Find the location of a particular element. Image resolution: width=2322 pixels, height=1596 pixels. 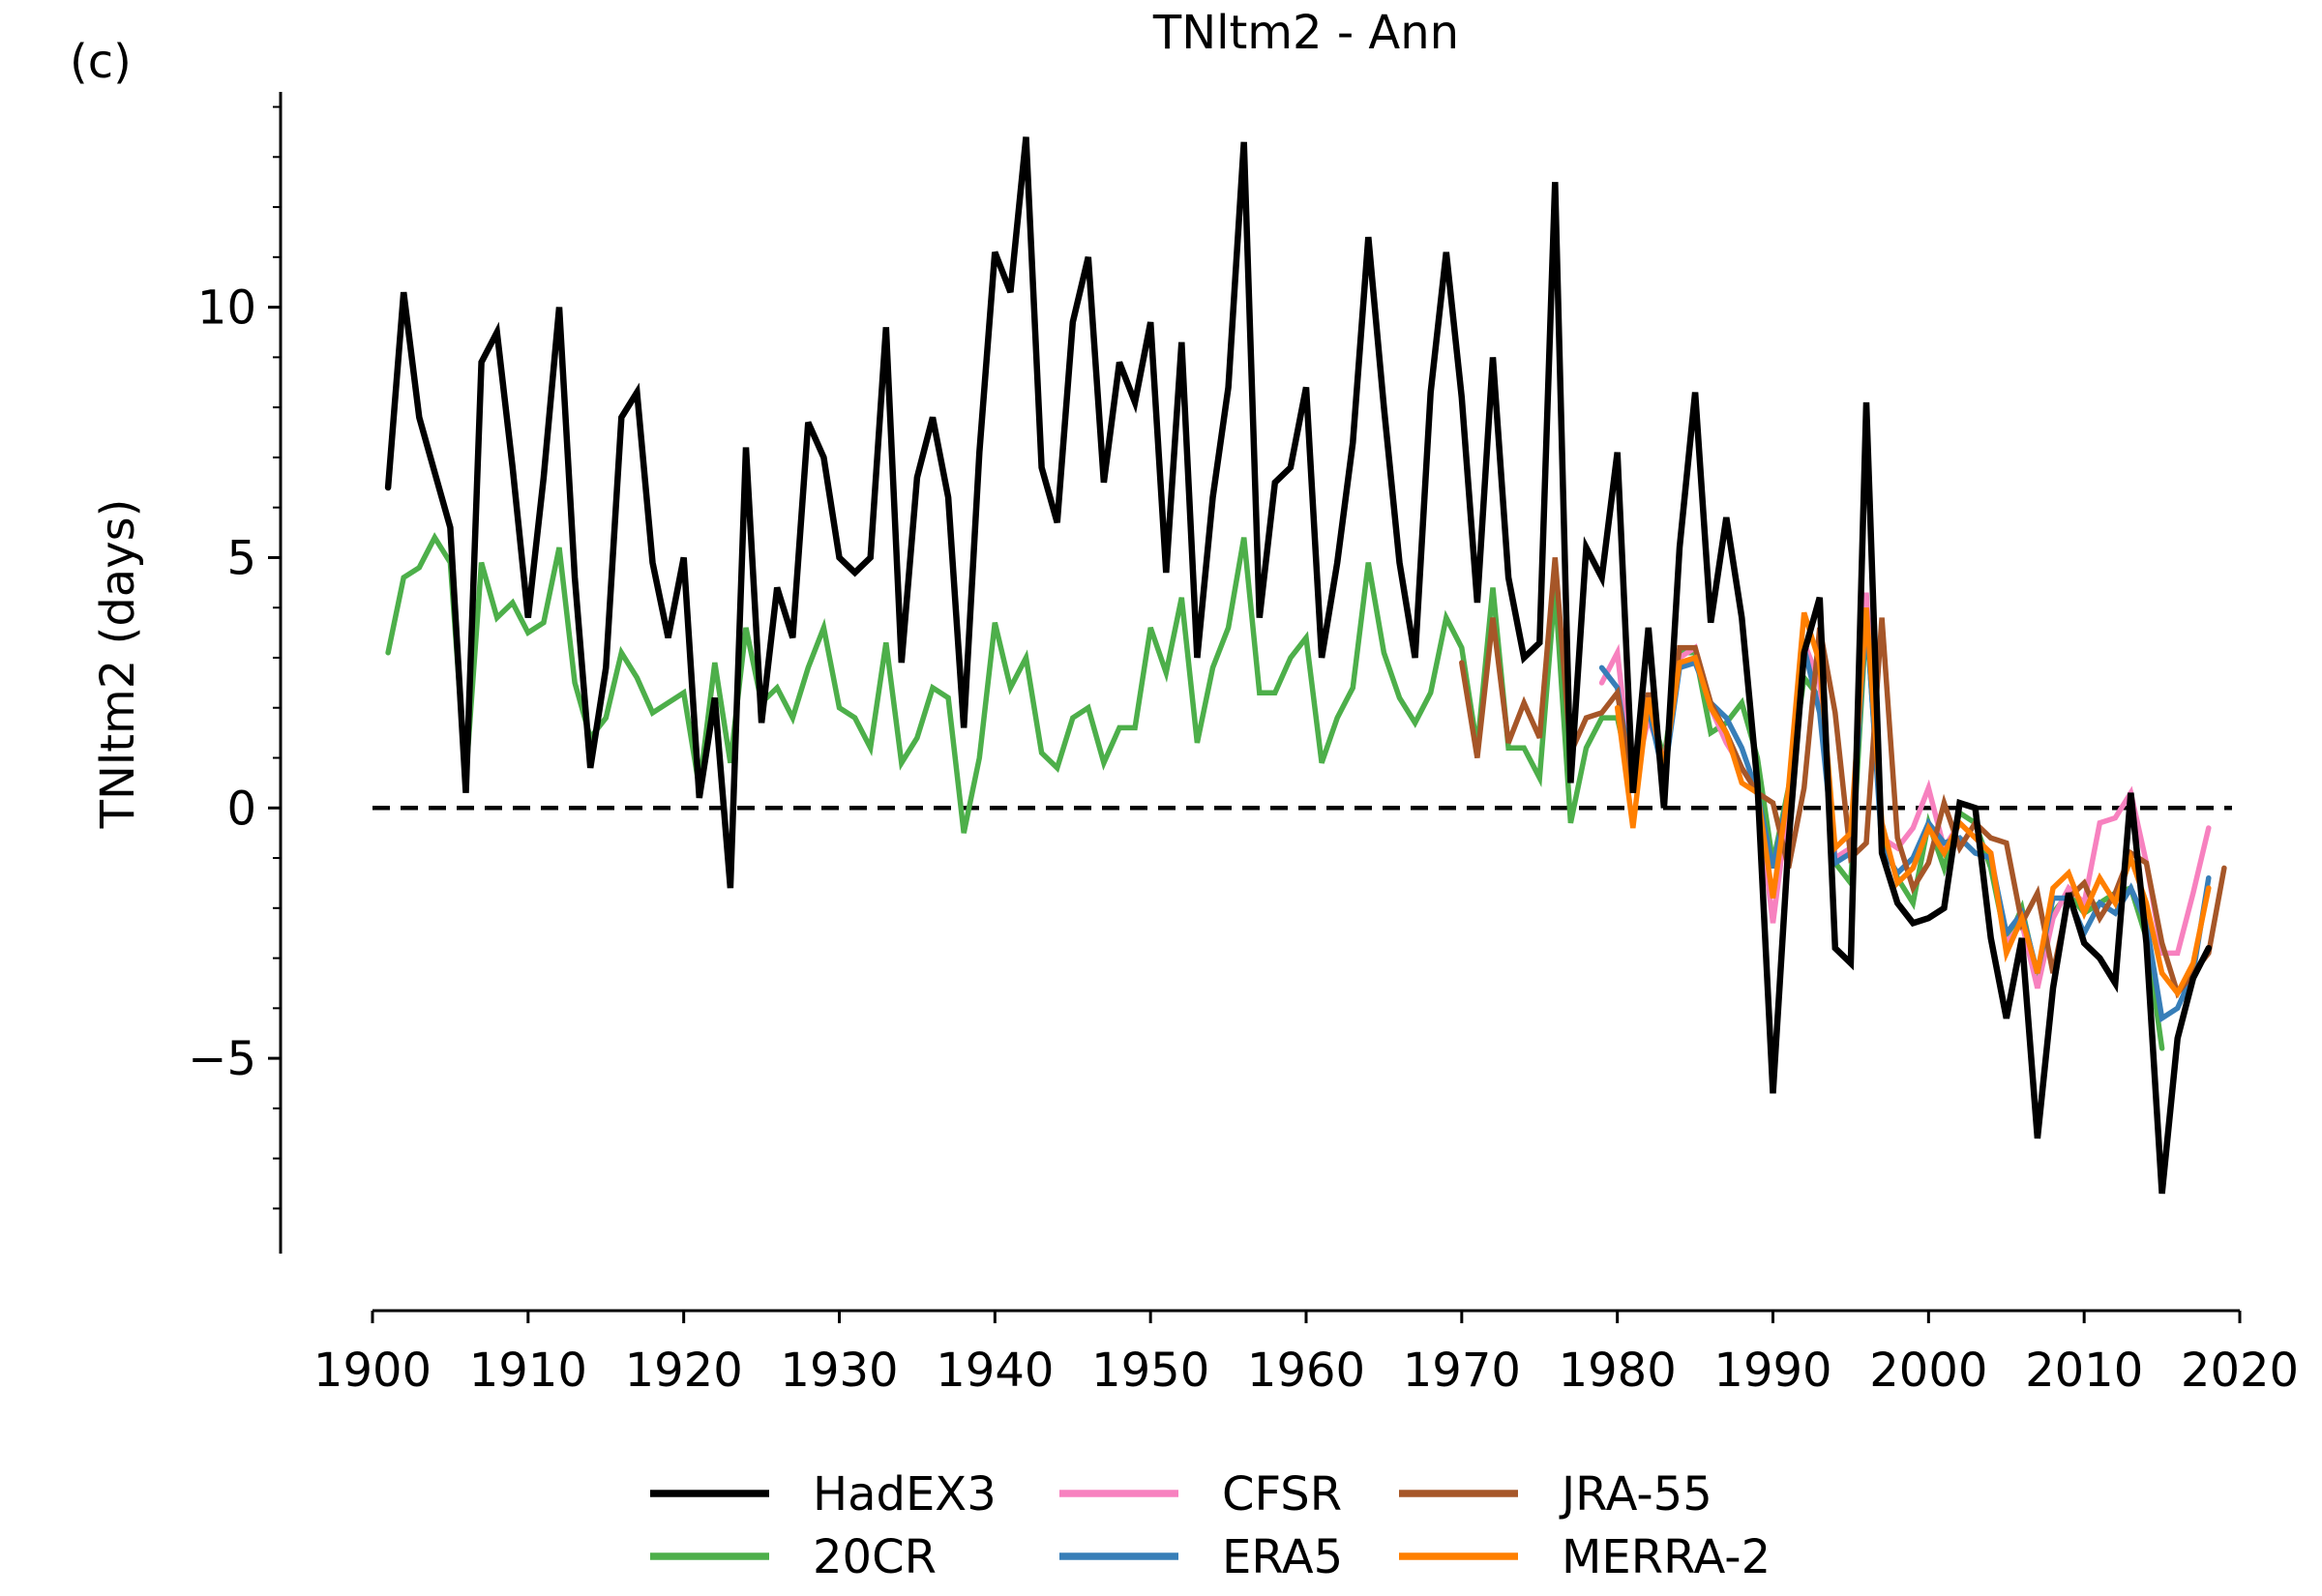

x-tick-label: 2000 is located at coordinates (1928, 1371).